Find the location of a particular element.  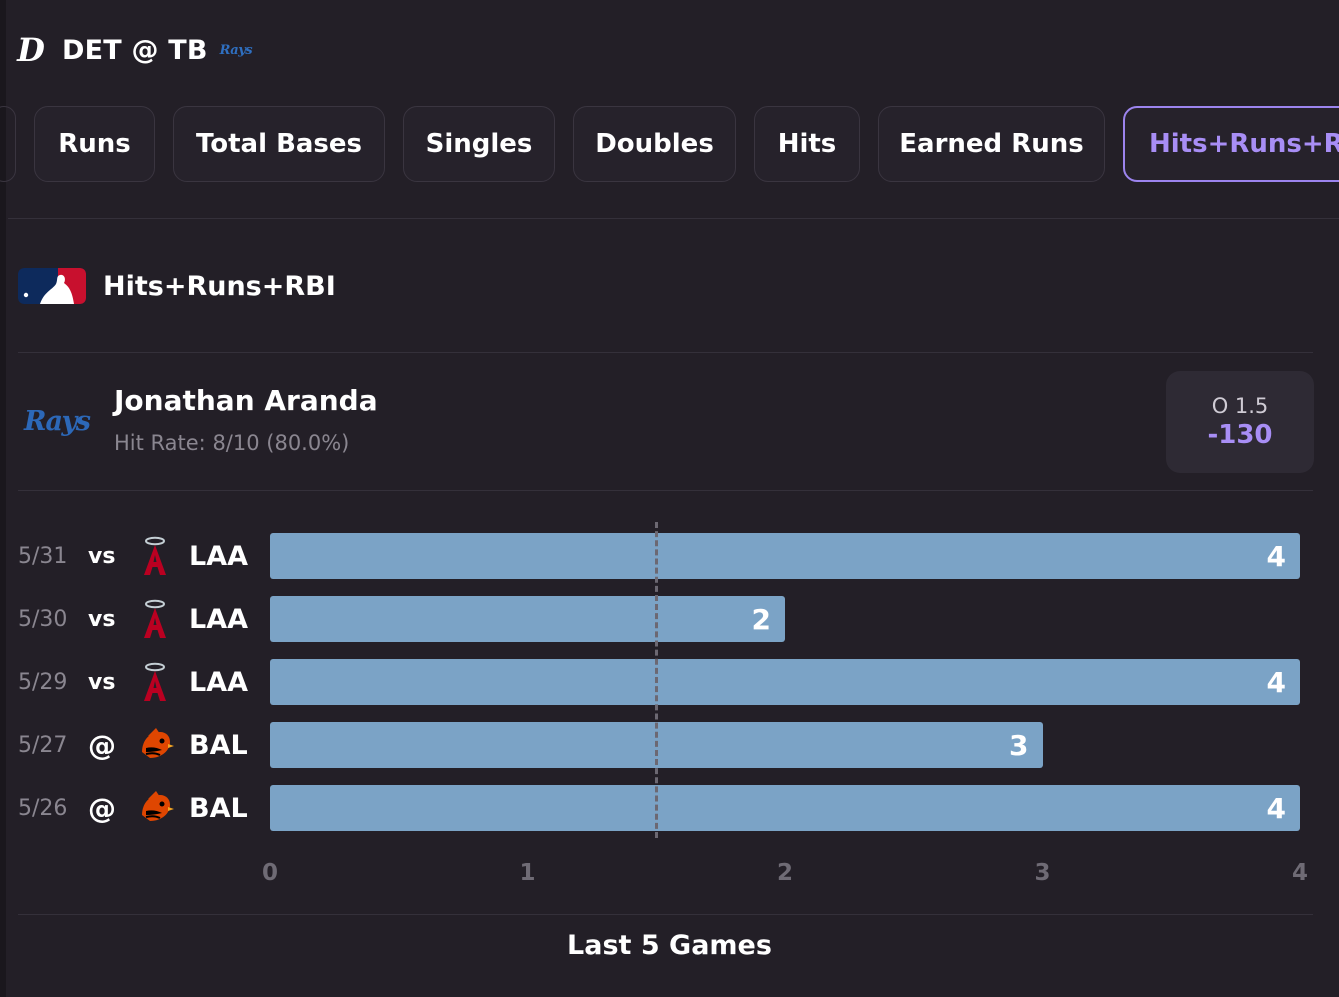

odds-button: O 1.5 -130 is located at coordinates (1240, 422).